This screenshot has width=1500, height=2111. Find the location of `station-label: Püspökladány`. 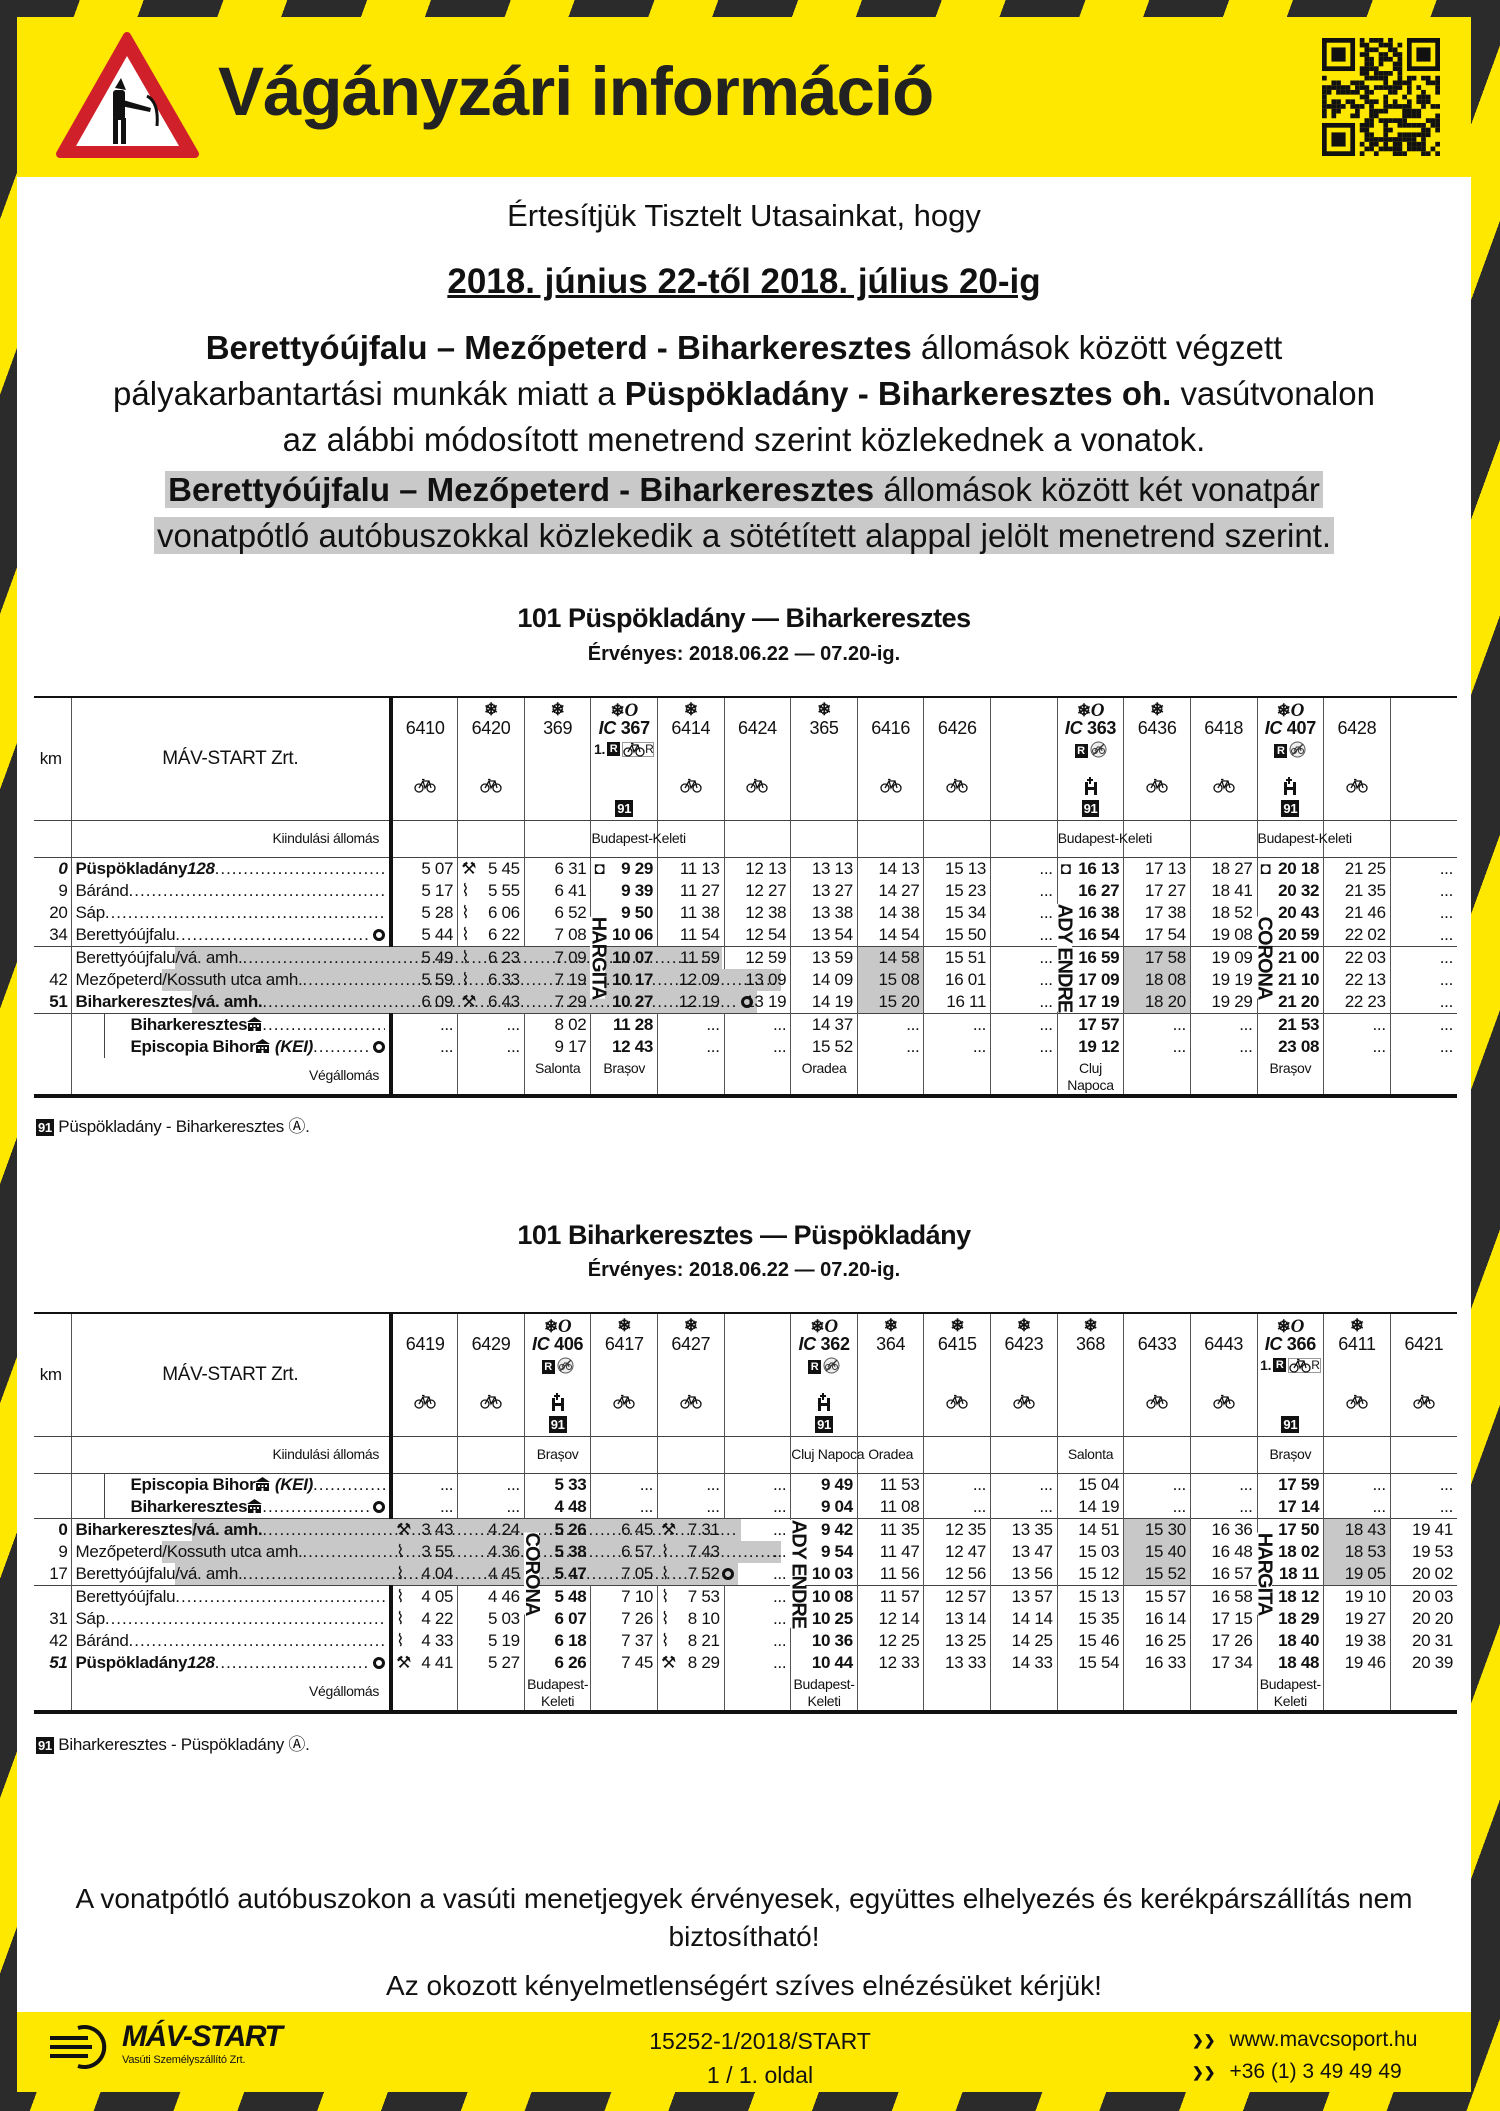

station-label: Püspökladány is located at coordinates (131, 868).